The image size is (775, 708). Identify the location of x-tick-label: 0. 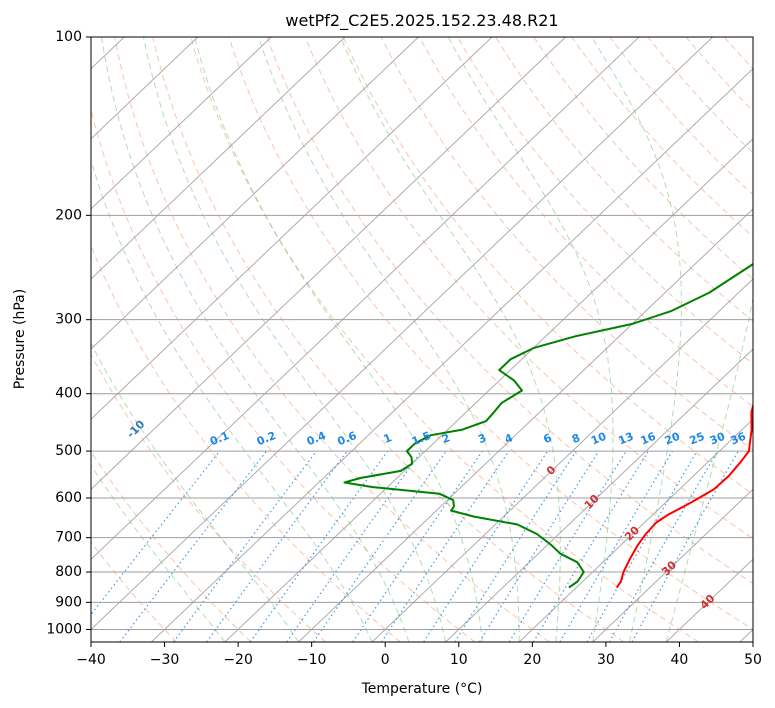
(385, 660).